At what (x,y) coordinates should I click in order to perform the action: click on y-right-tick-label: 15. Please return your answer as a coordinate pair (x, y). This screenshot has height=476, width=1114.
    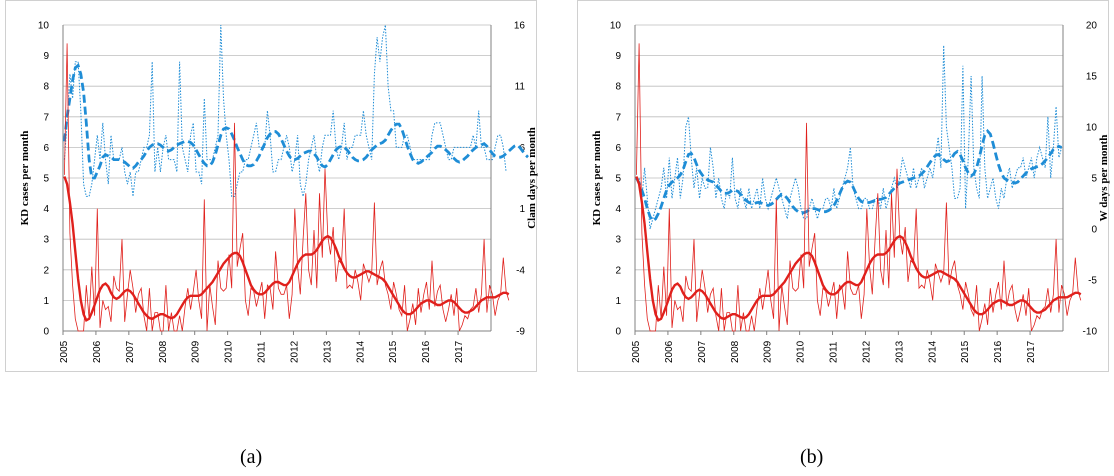
    Looking at the image, I should click on (1092, 77).